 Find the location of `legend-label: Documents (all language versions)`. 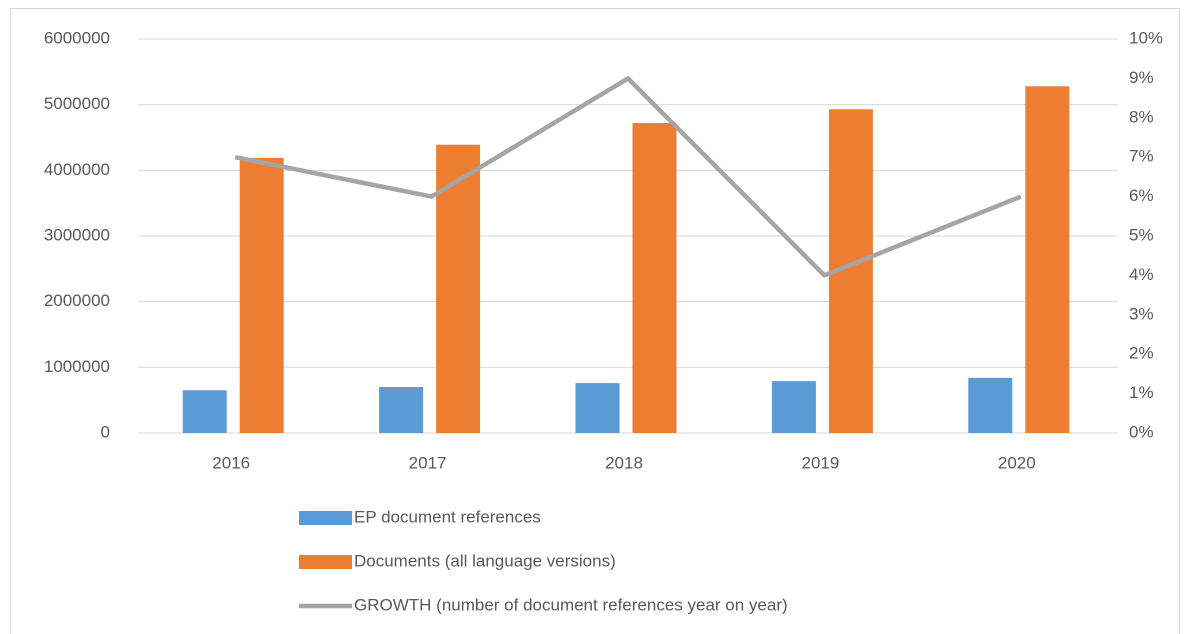

legend-label: Documents (all language versions) is located at coordinates (485, 560).